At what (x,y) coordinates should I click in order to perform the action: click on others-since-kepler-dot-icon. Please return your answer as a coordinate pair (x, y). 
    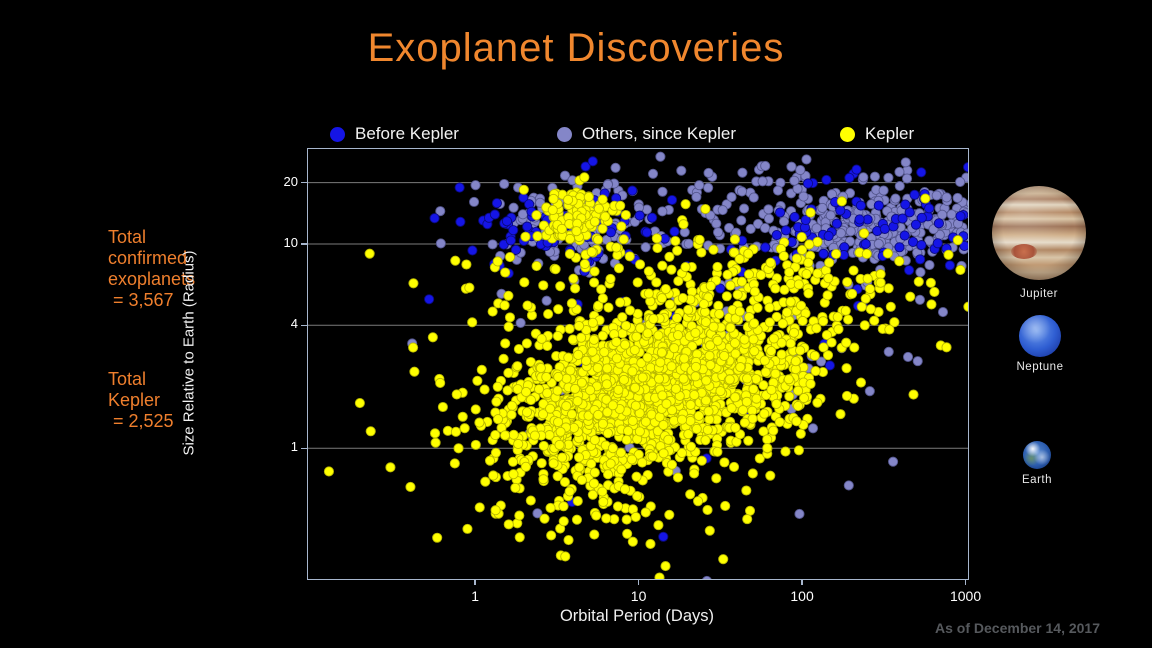
    Looking at the image, I should click on (564, 134).